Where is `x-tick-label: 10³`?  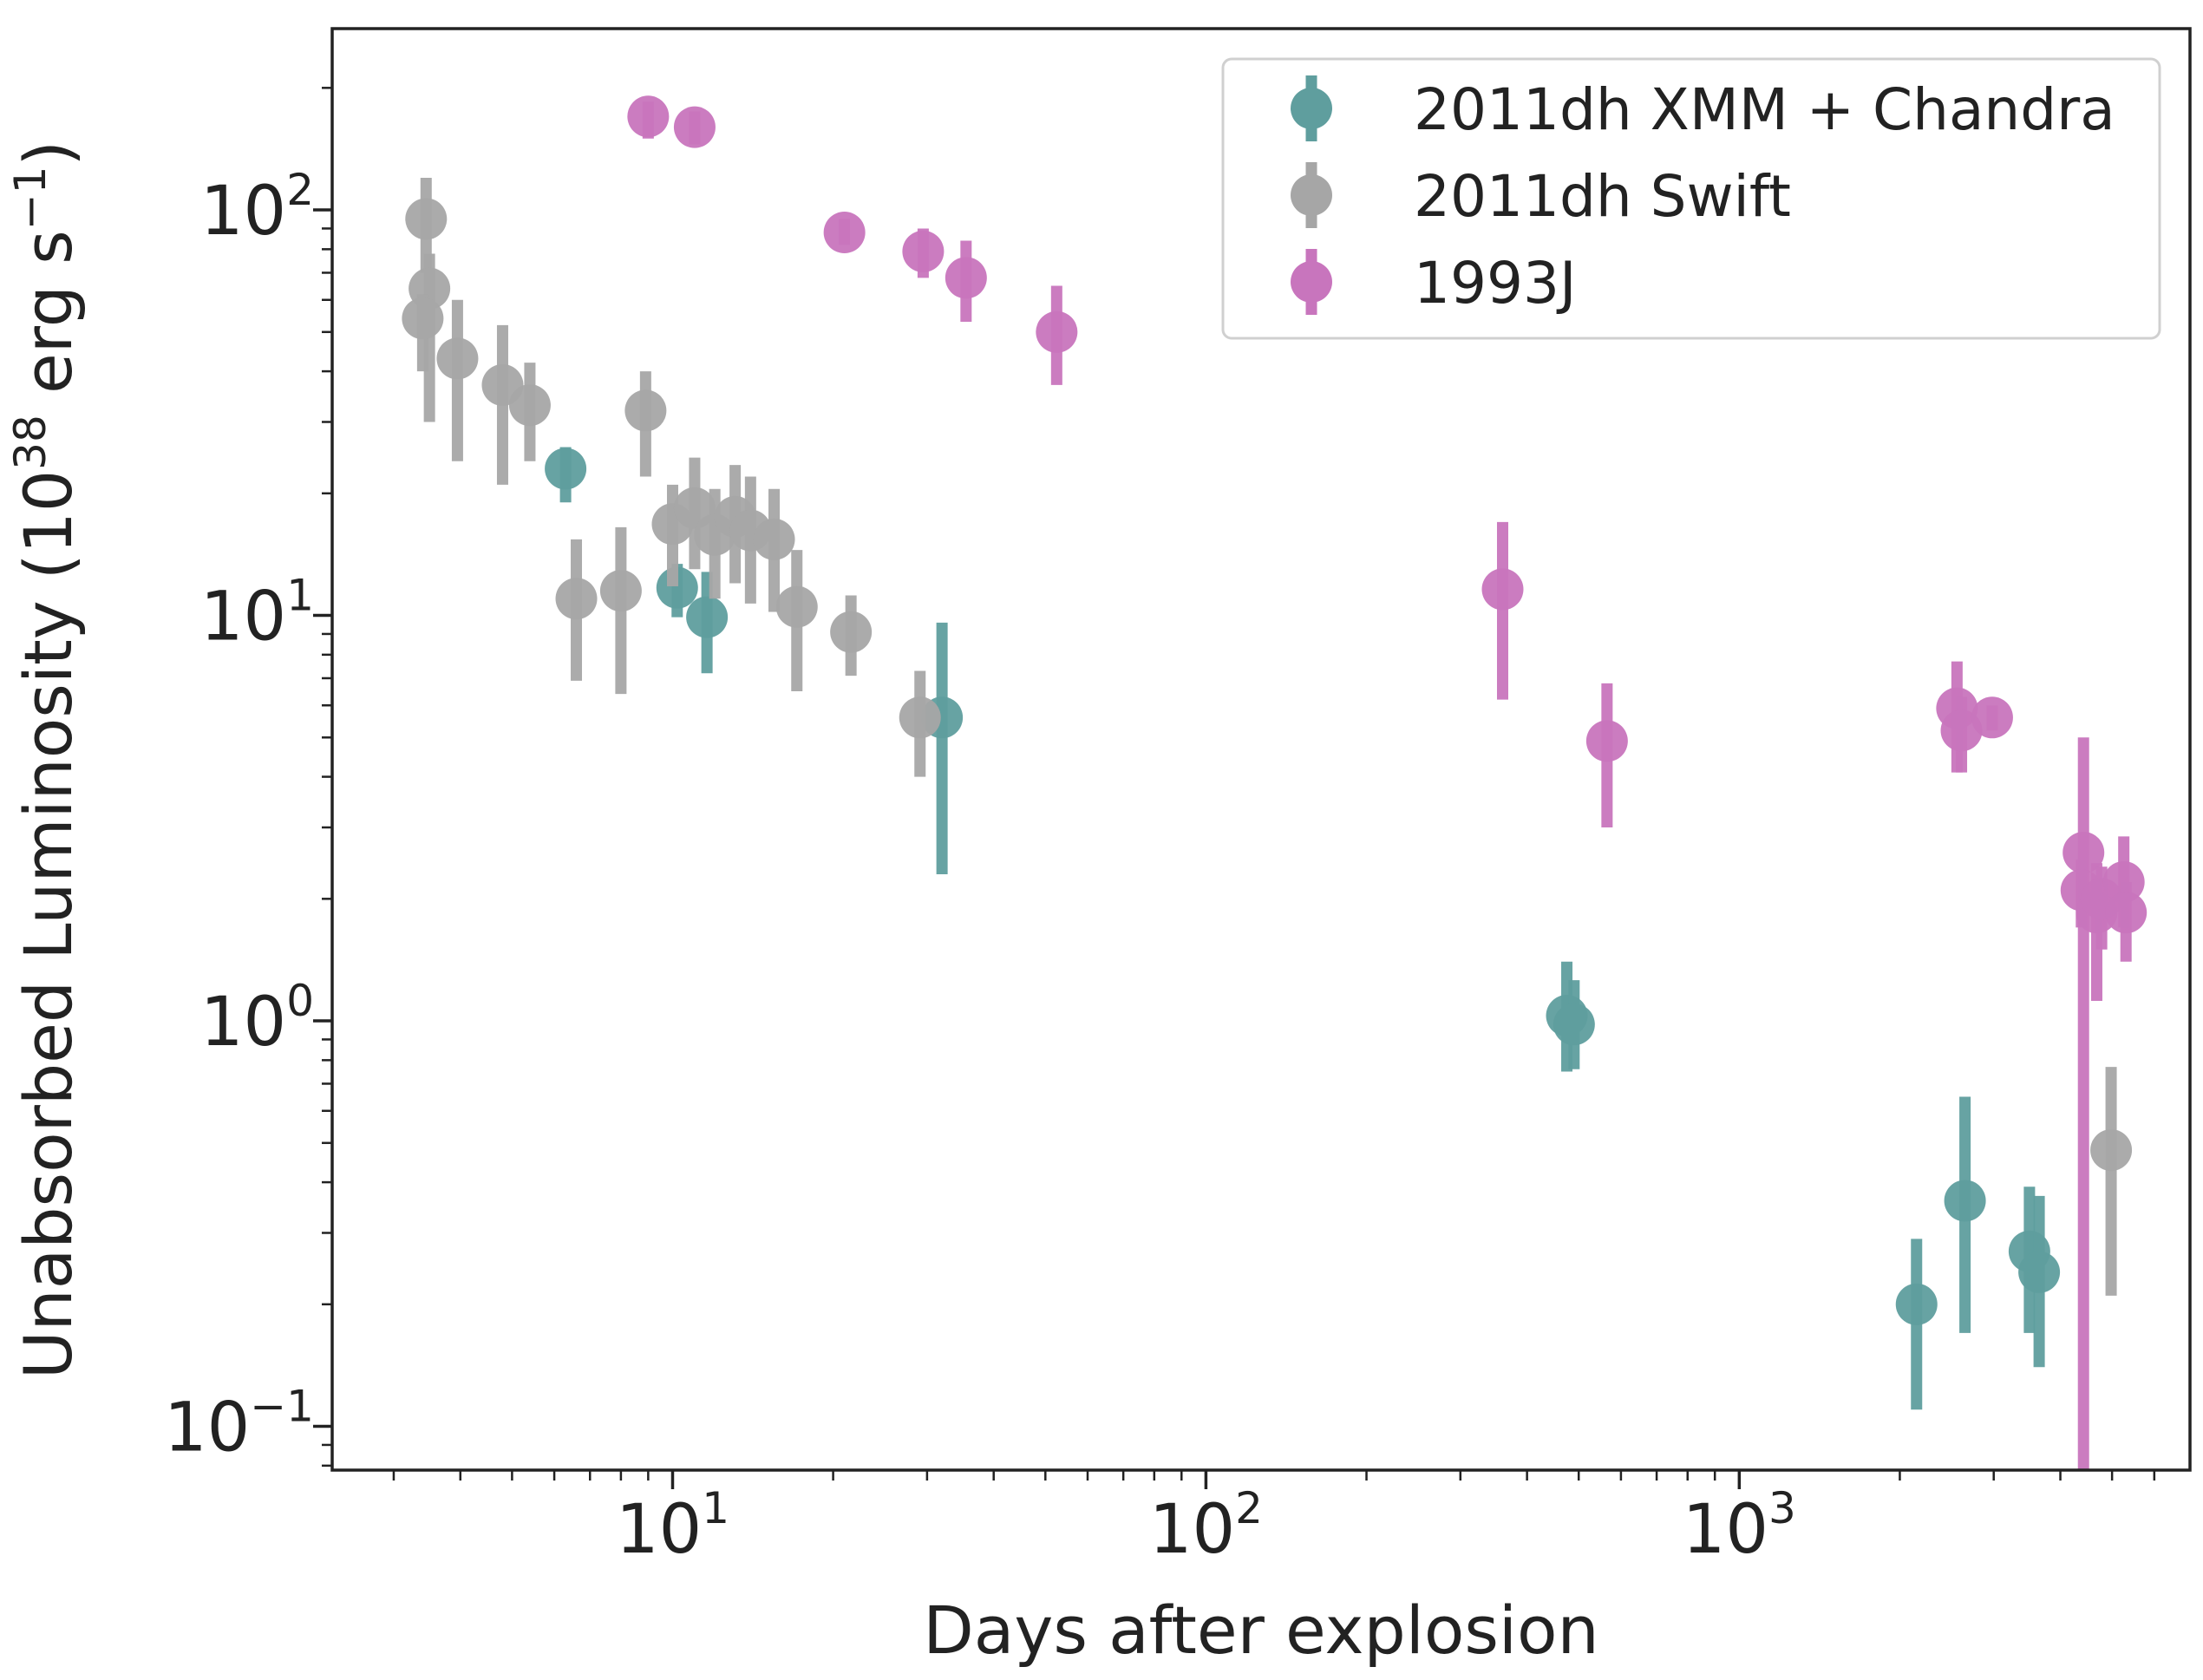
x-tick-label: 10³ is located at coordinates (1740, 1526).